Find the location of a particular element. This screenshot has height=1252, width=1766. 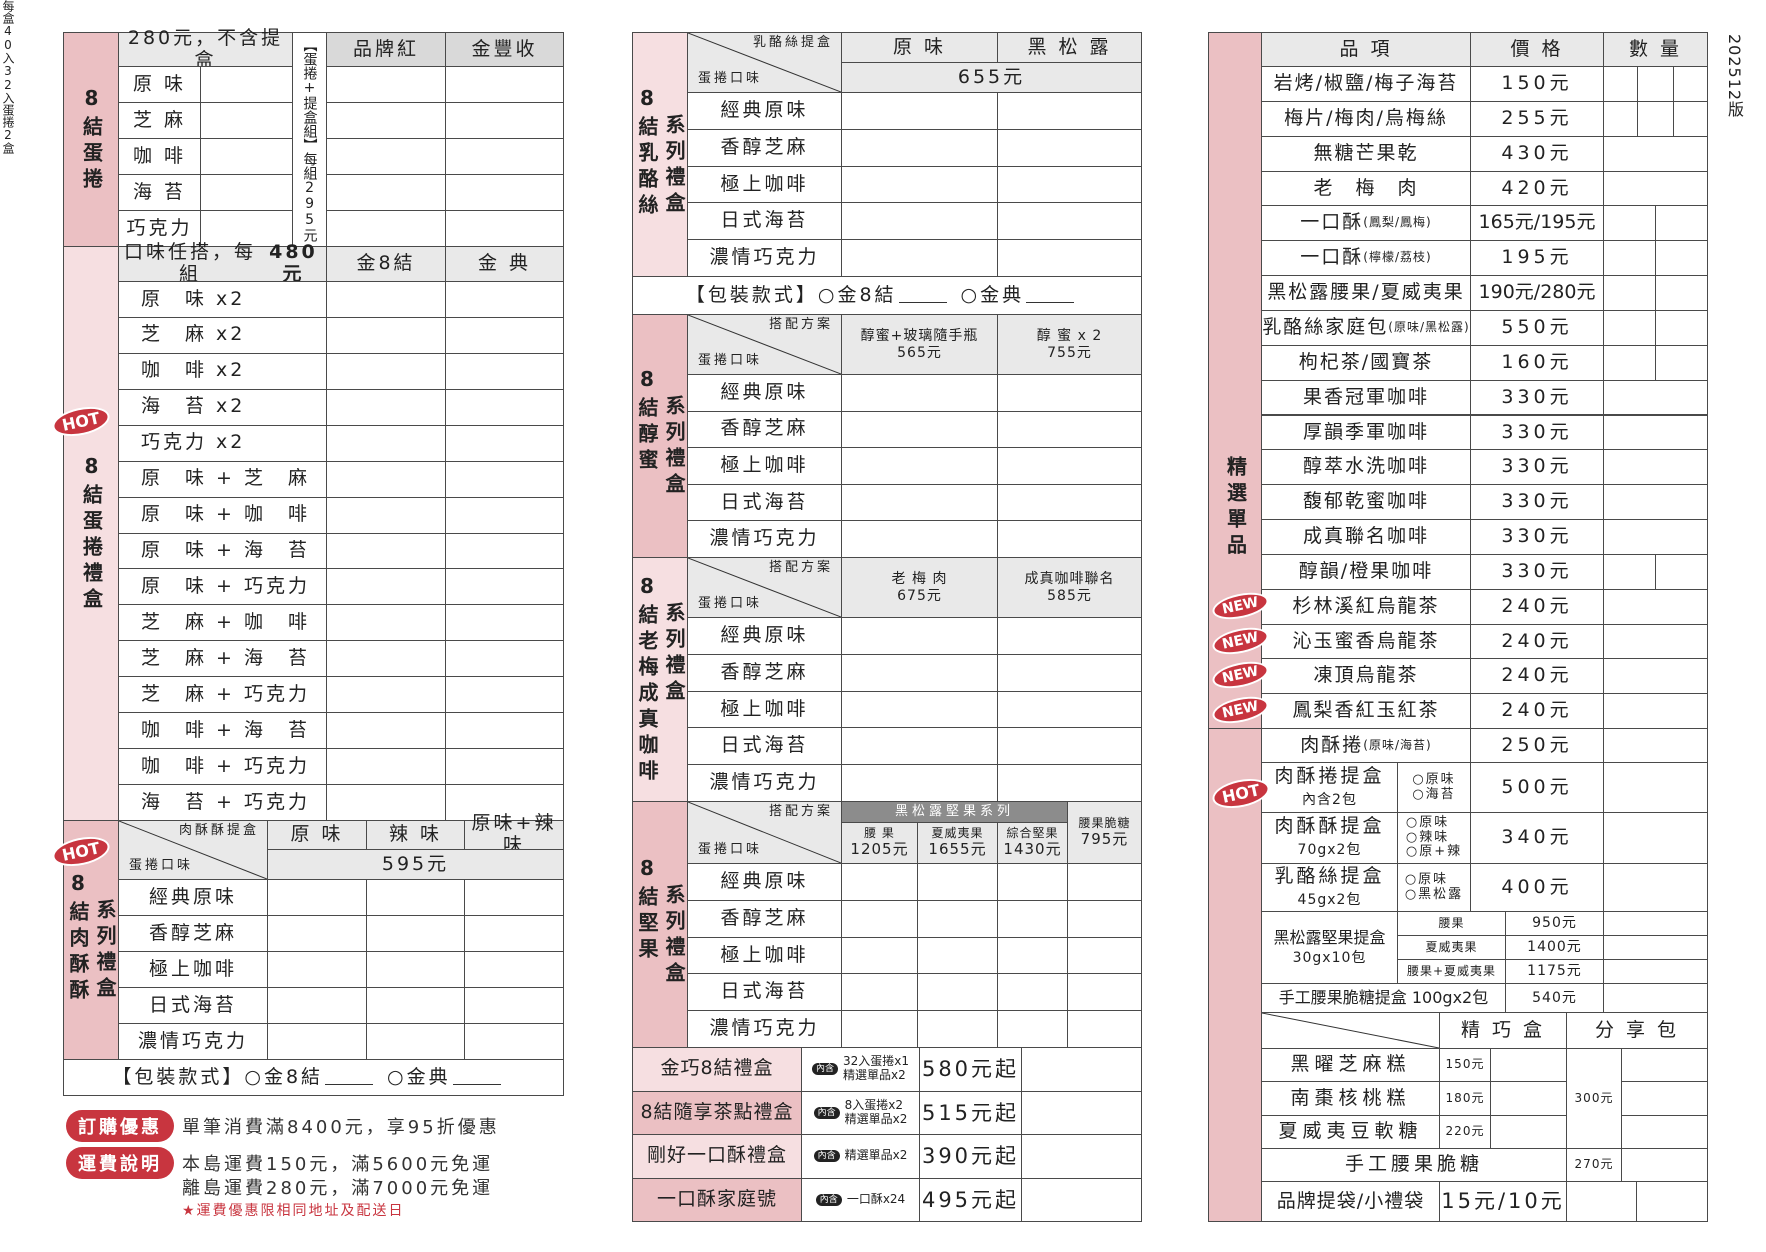

option-radio: ○黑松露 is located at coordinates (1434, 894).